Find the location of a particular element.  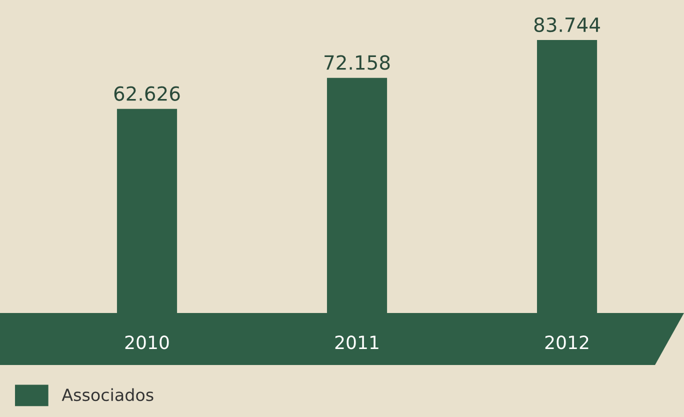

x-tick-label: 2011 is located at coordinates (356, 343).